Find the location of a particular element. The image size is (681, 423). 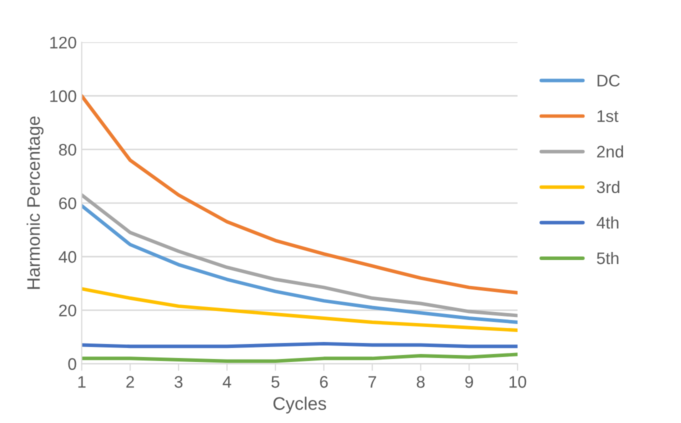

legend-label: 1st is located at coordinates (608, 116).